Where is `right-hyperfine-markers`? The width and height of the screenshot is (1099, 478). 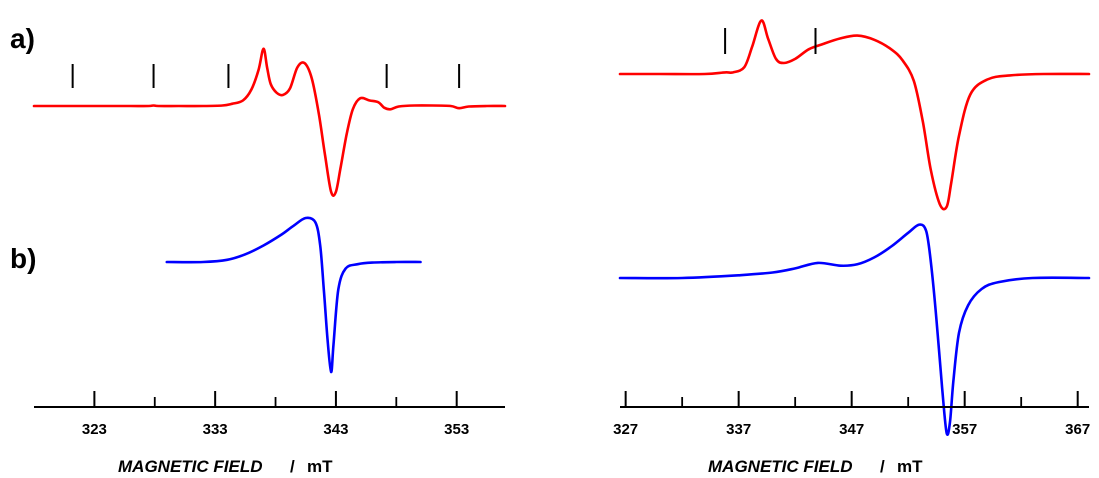 right-hyperfine-markers is located at coordinates (770, 41).